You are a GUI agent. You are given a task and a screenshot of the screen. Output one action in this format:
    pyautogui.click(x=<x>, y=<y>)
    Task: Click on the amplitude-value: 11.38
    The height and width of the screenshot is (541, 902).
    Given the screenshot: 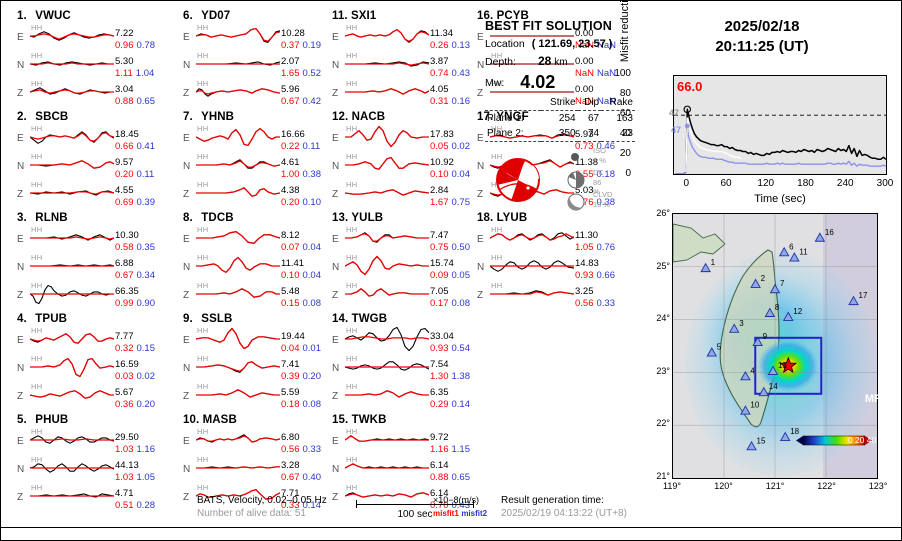 What is the action you would take?
    pyautogui.click(x=587, y=162)
    